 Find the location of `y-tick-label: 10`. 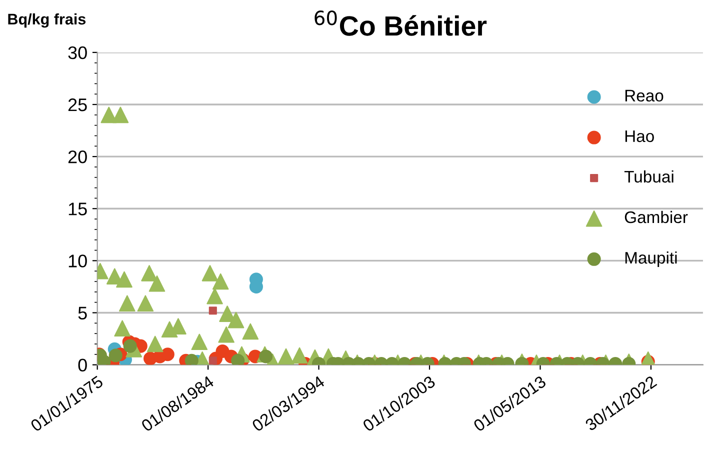

y-tick-label: 10 is located at coordinates (77, 261).